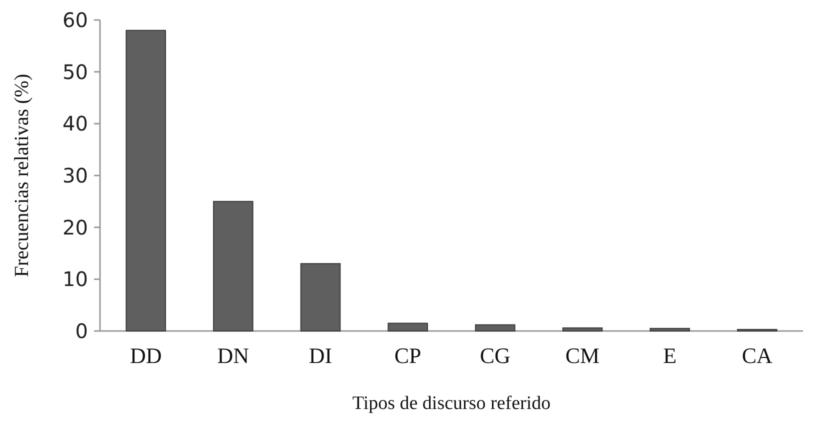 This screenshot has height=427, width=823. What do you see at coordinates (451, 403) in the screenshot?
I see `x-axis-title: Tipos de discurso referido` at bounding box center [451, 403].